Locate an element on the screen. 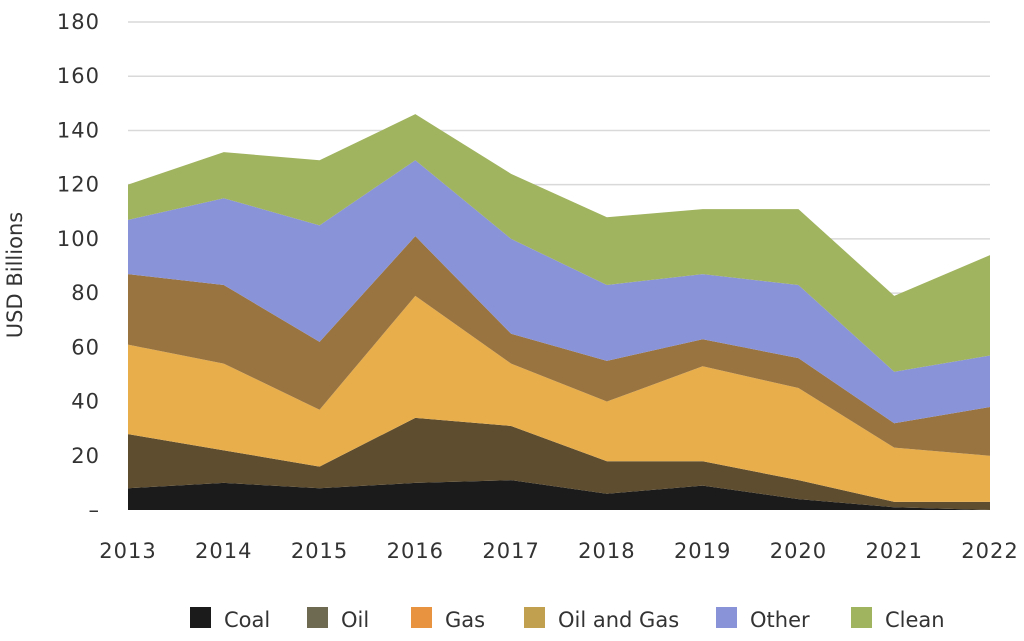 Image resolution: width=1024 pixels, height=641 pixels. y-tick-label: 140 is located at coordinates (78, 130).